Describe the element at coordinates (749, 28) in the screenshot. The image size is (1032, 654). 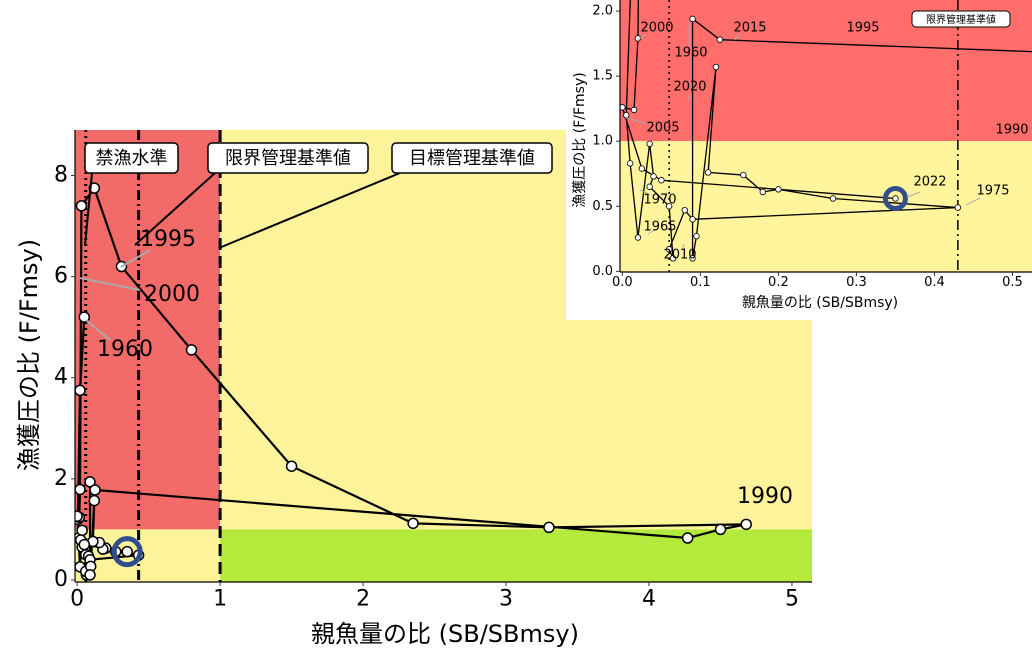
I see `year-label: 2015` at that location.